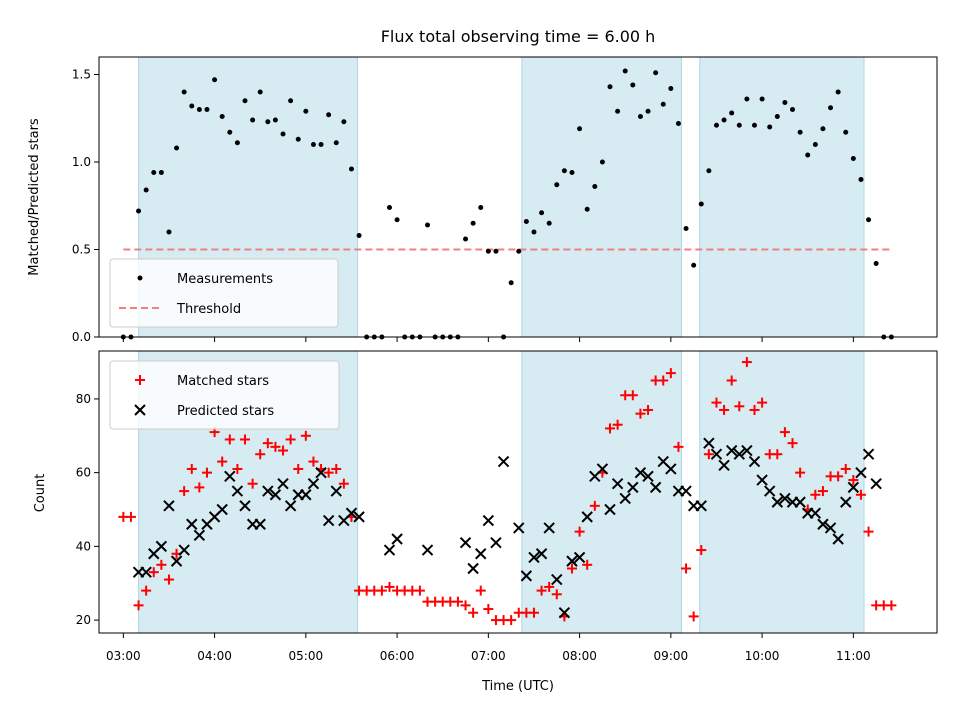 The image size is (960, 720). I want to click on legend-predicted-marker, so click(140, 410).